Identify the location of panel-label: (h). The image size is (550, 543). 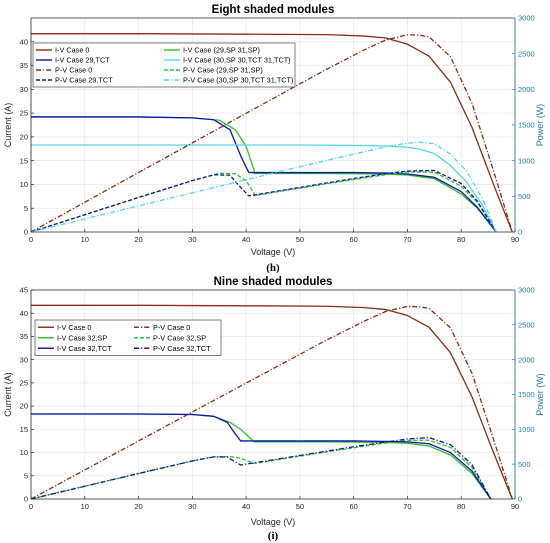
(273, 268).